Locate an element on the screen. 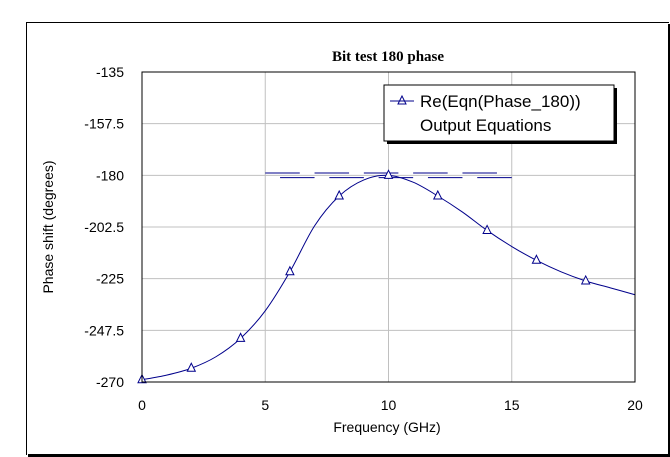  y-tick-label: -157.5 is located at coordinates (104, 124).